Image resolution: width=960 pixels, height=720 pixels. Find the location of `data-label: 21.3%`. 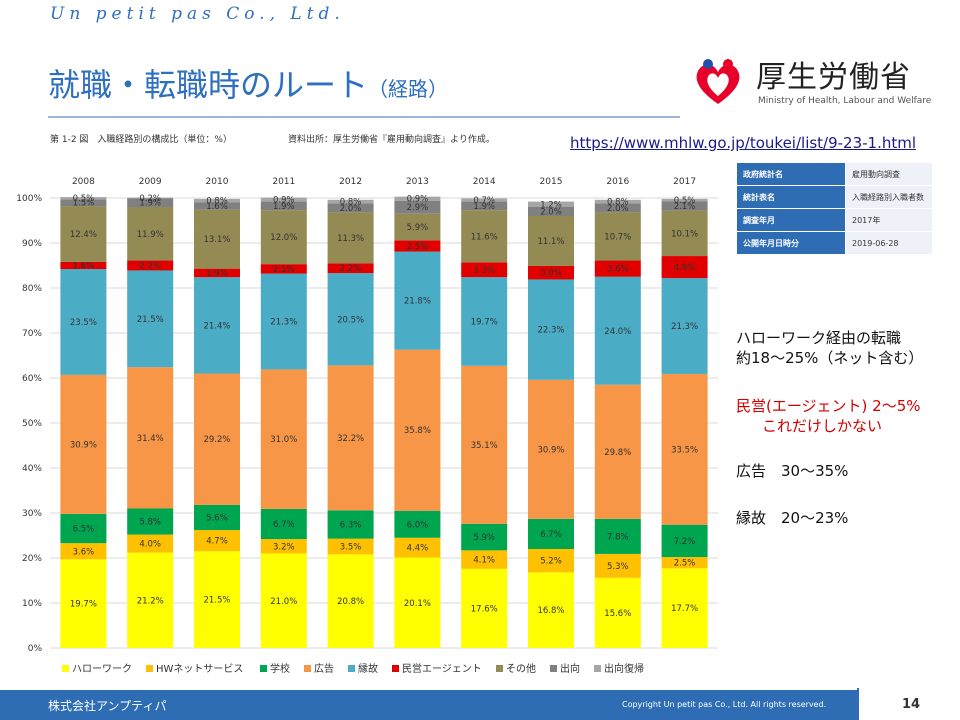

data-label: 21.3% is located at coordinates (684, 327).